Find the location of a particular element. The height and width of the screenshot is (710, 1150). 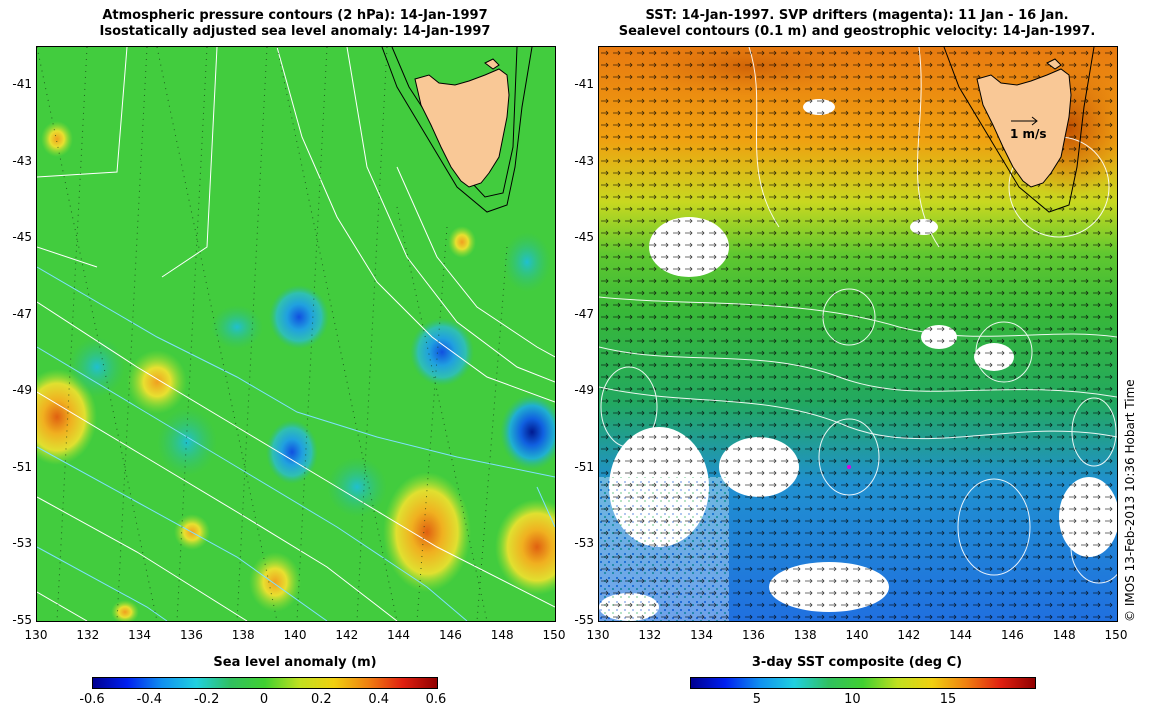

right-colorbar-title: 3-day SST composite (deg C) is located at coordinates (857, 662).